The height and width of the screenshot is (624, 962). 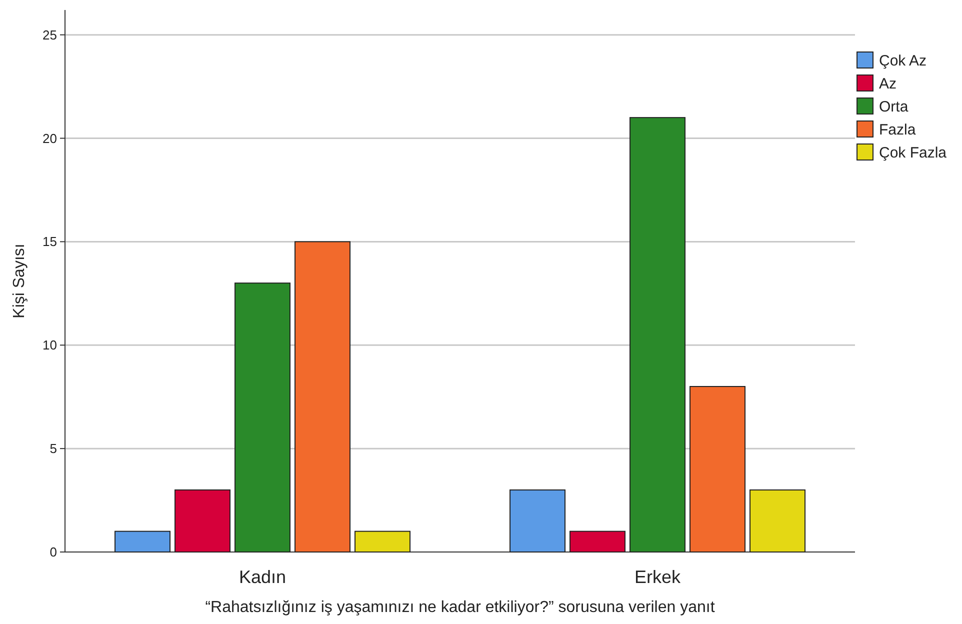 I want to click on x-tick-label: Kadın, so click(x=262, y=577).